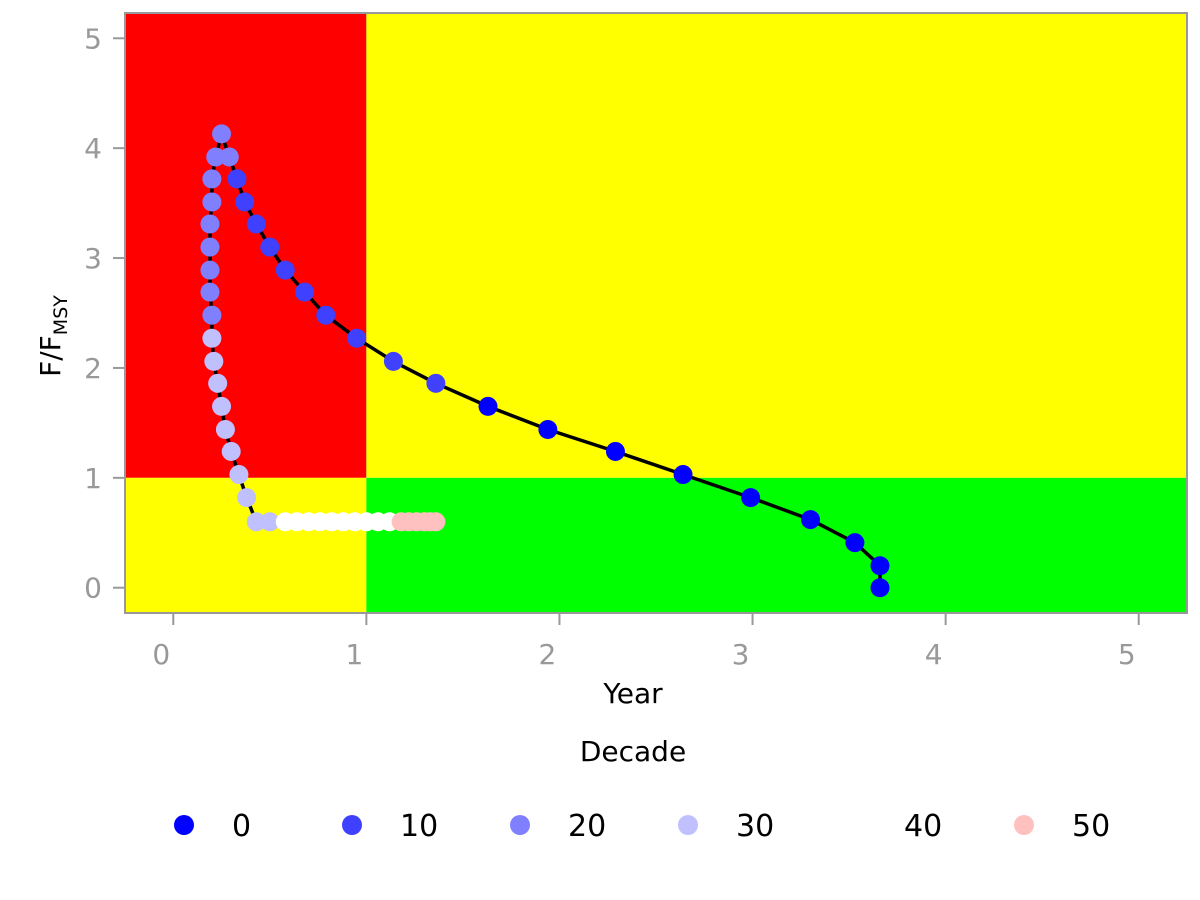  Describe the element at coordinates (50, 356) in the screenshot. I see `y-axis-title-main: F/F` at that location.